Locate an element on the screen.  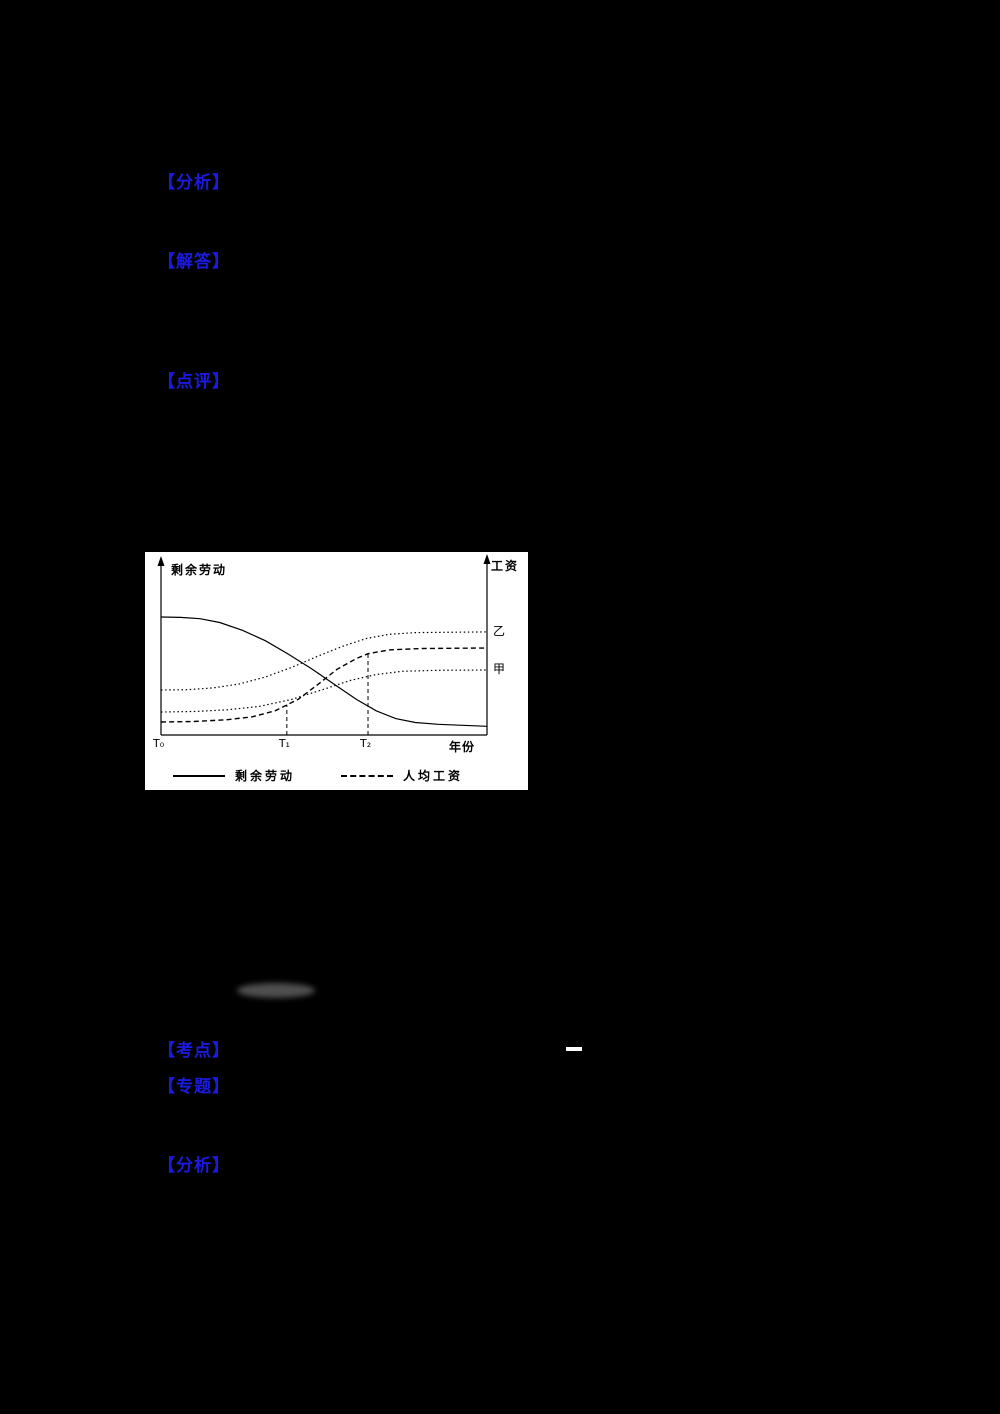
legend-label-per-capita-wage: 人均工资 is located at coordinates (433, 776).